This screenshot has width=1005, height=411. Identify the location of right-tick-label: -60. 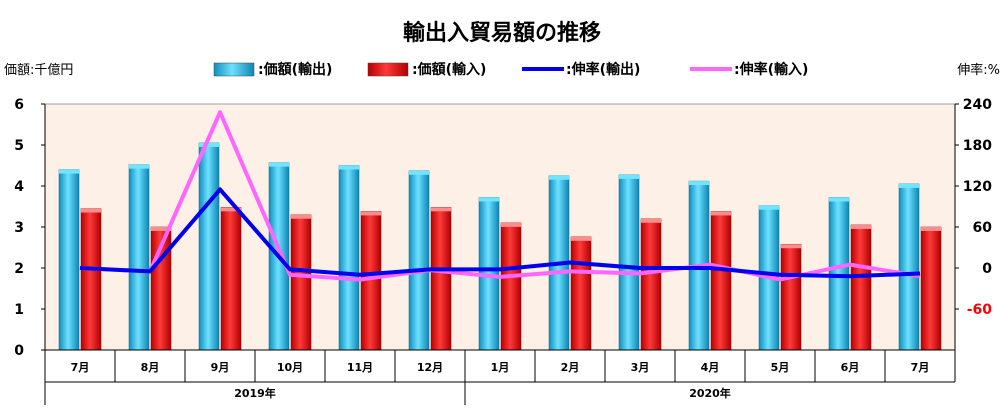
(980, 310).